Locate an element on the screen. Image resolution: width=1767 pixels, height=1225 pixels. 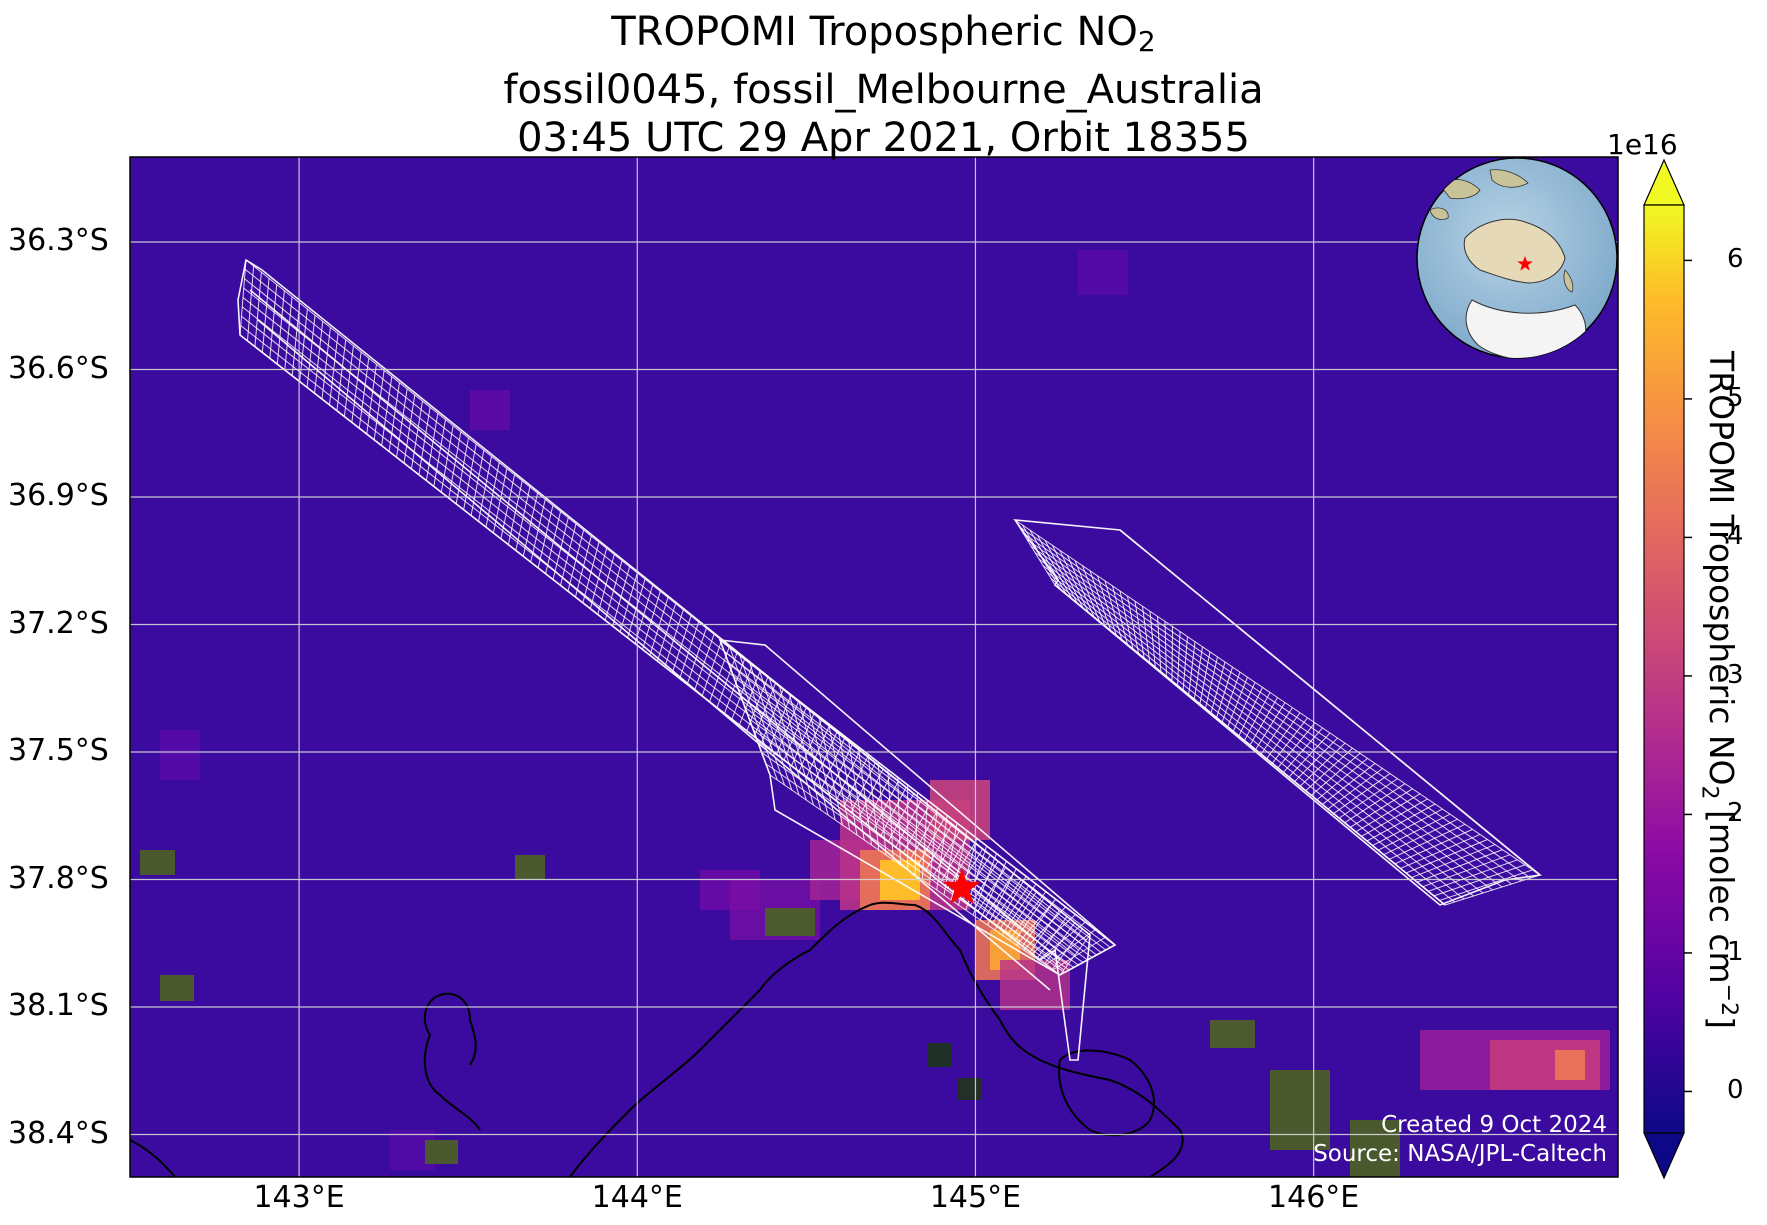
title-line-1: TROPOMI Tropospheric NO2 is located at coordinates (883, 37).